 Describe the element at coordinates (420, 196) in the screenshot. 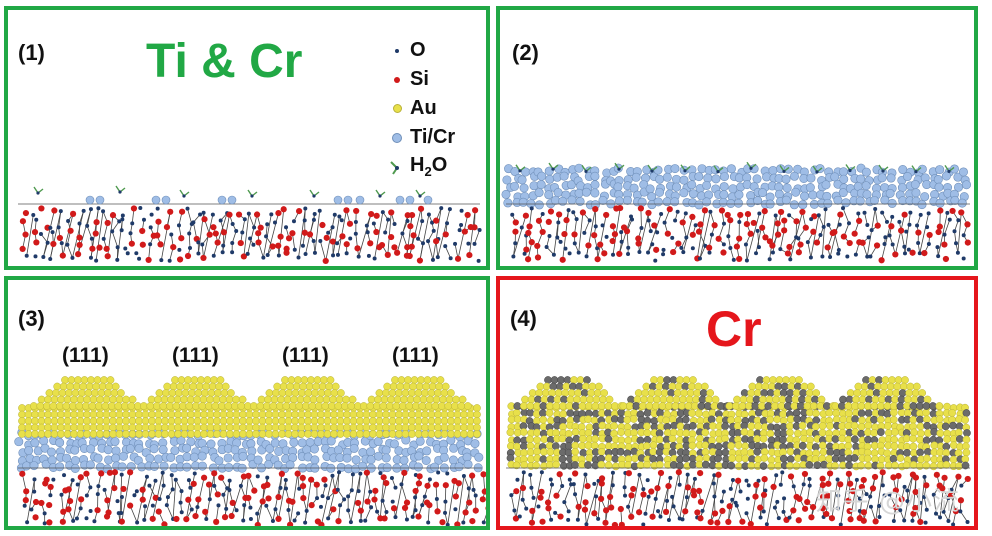

I see `water-oxygen` at that location.